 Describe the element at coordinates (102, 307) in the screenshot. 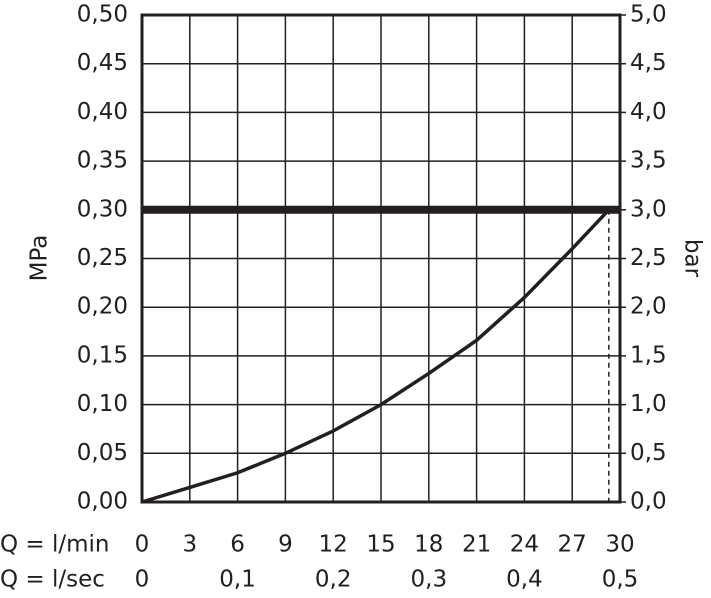

I see `y-tick-label: 0,20` at that location.